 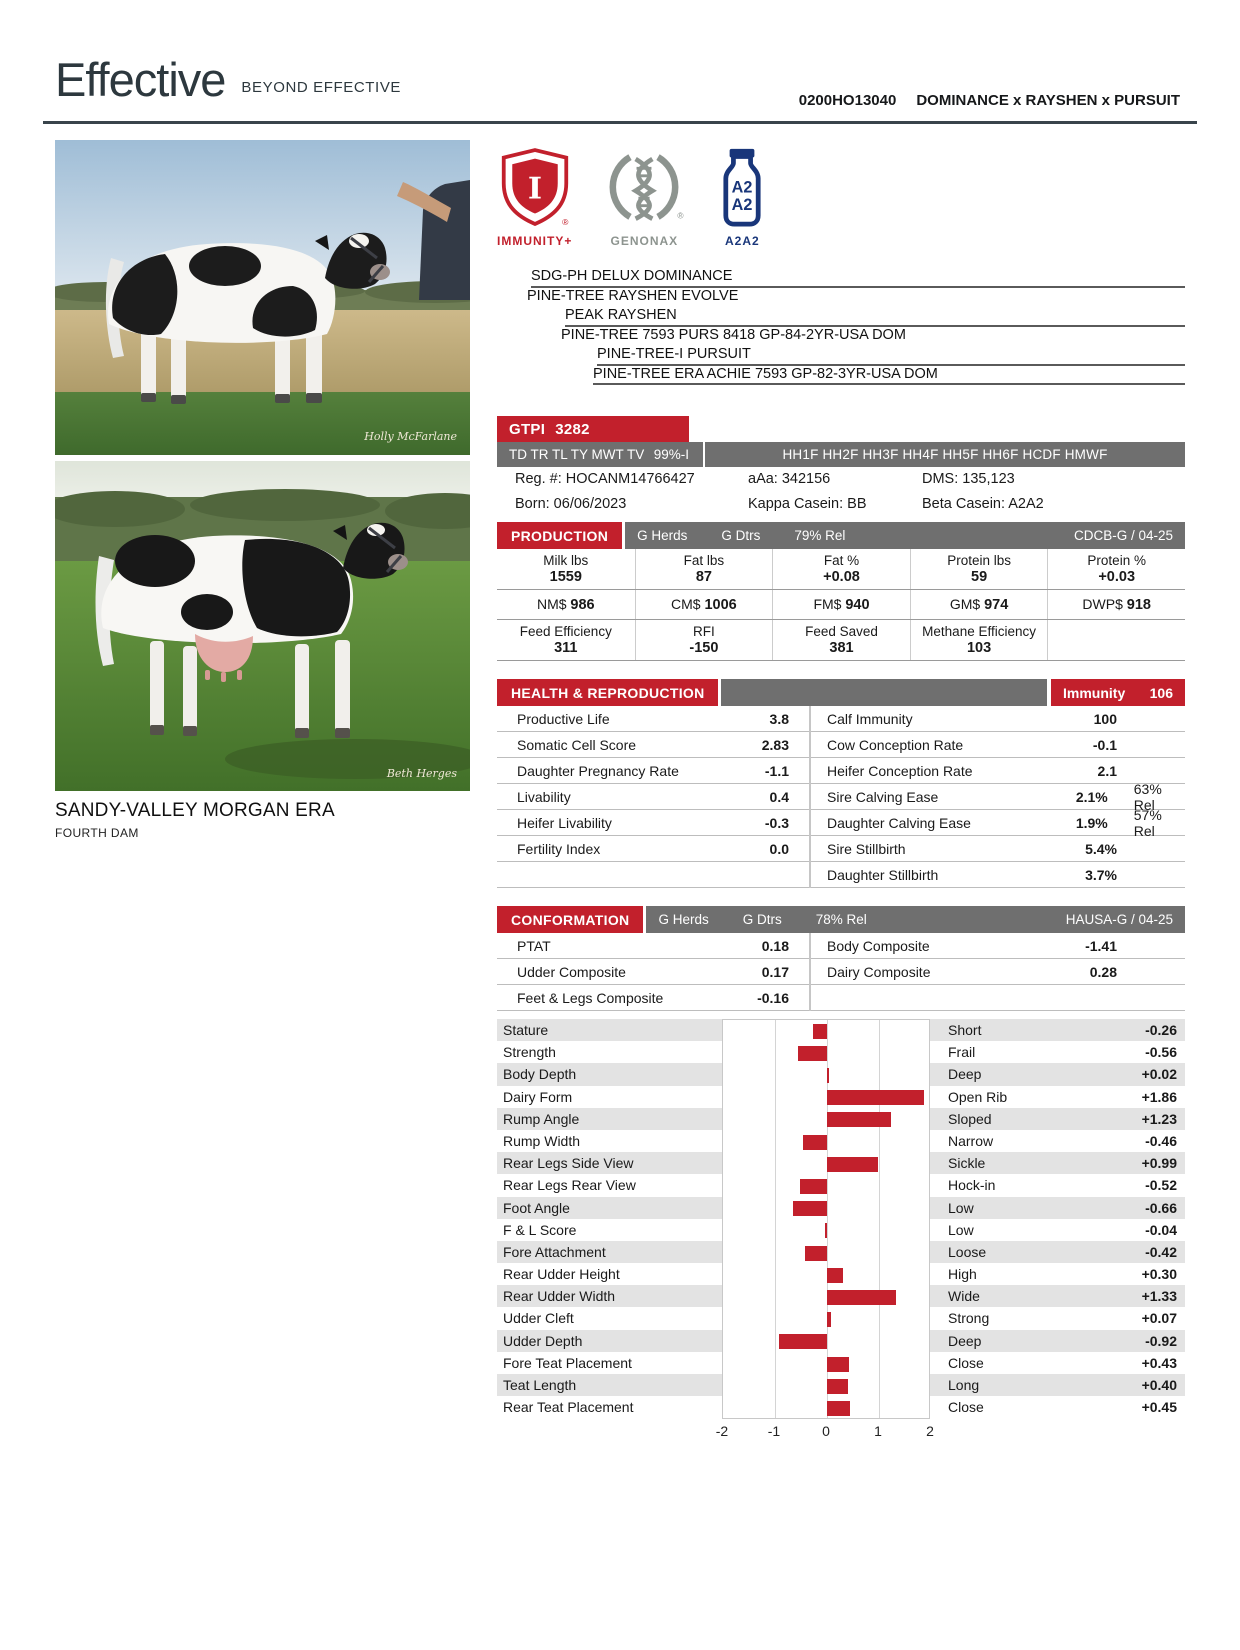 What do you see at coordinates (577, 454) in the screenshot?
I see `genomic-traits: TD TR TL TY MWT TV` at bounding box center [577, 454].